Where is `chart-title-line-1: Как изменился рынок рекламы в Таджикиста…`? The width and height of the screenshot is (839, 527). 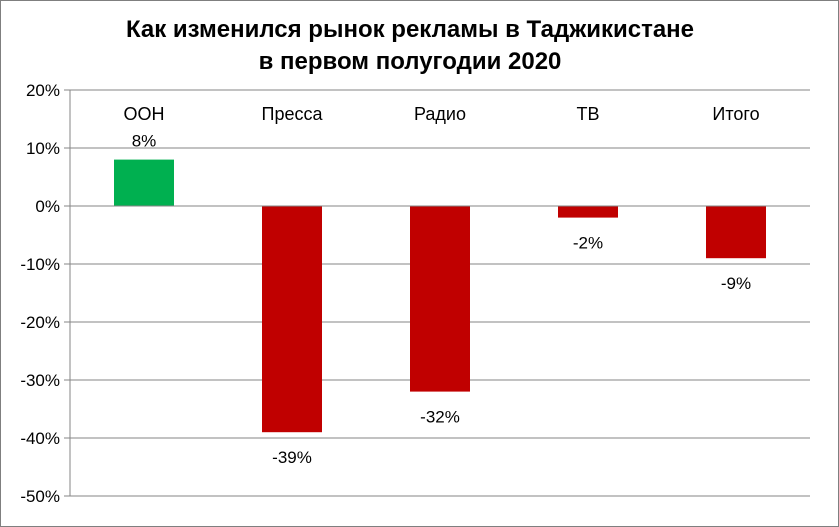
chart-title-line-1: Как изменился рынок рекламы в Таджикиста… is located at coordinates (410, 29).